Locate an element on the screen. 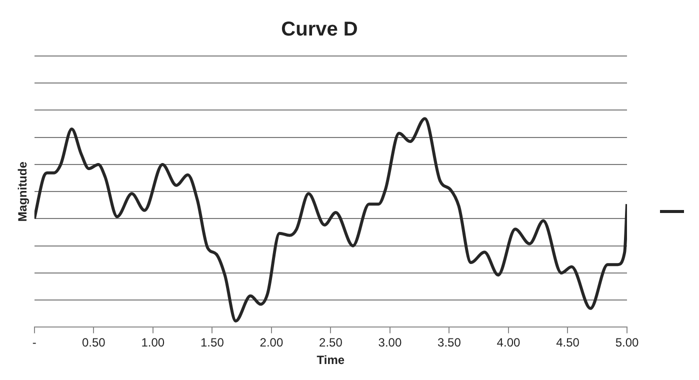  chart-title: Curve D is located at coordinates (319, 29).